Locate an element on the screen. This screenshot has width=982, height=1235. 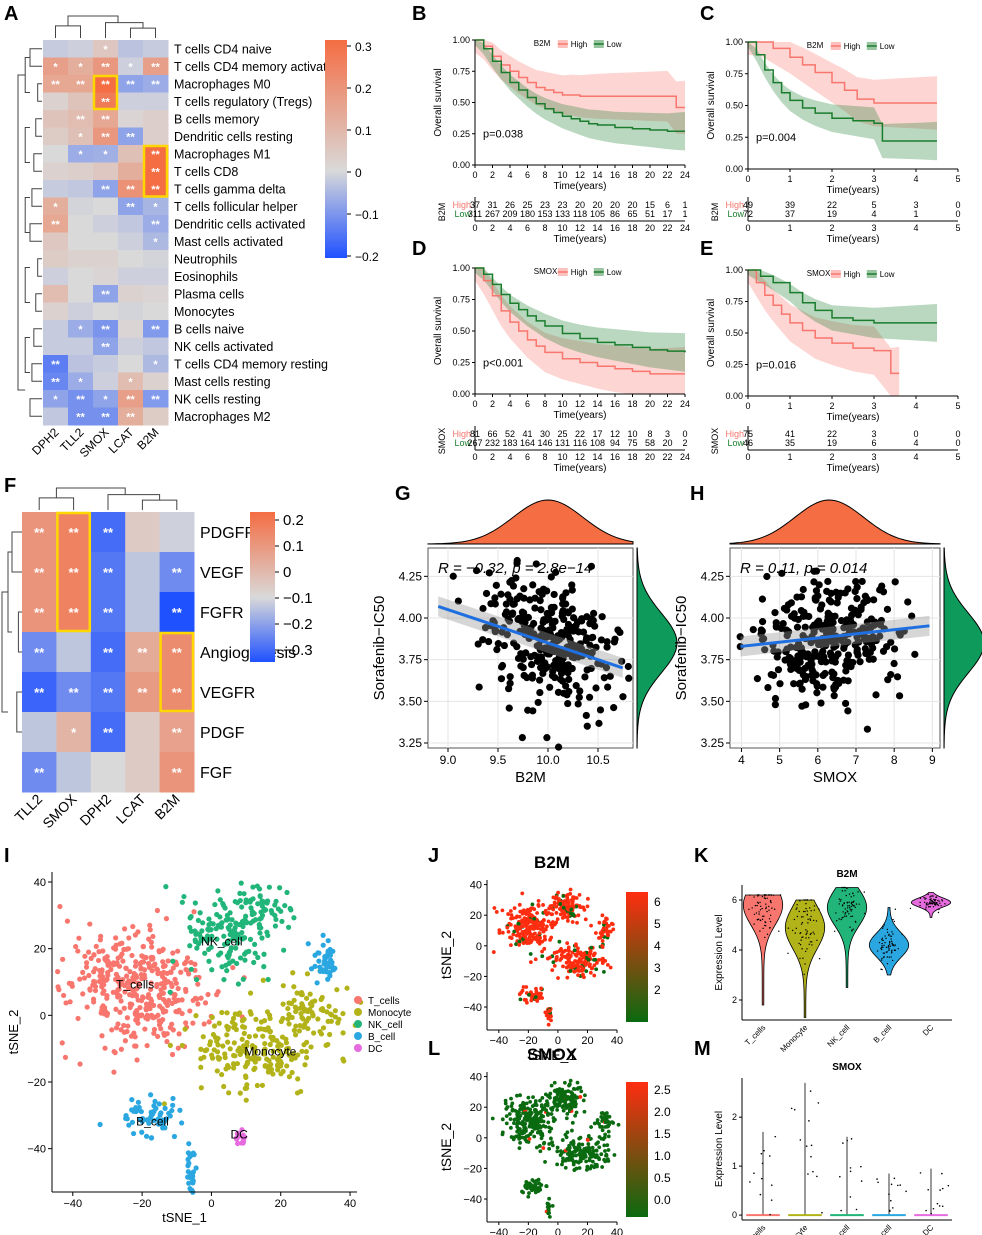
y-axis-title: tSNE_2 is located at coordinates (446, 955).